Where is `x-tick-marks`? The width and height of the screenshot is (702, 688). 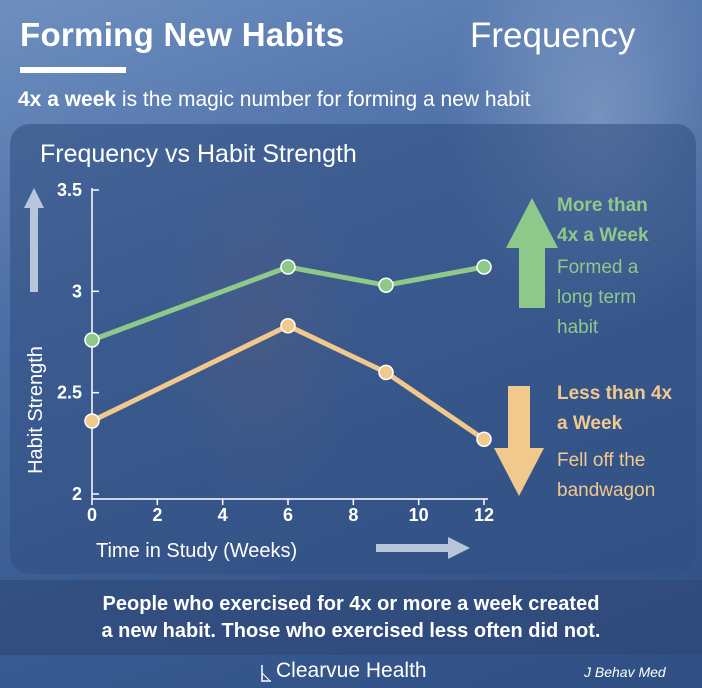
x-tick-marks is located at coordinates (288, 502).